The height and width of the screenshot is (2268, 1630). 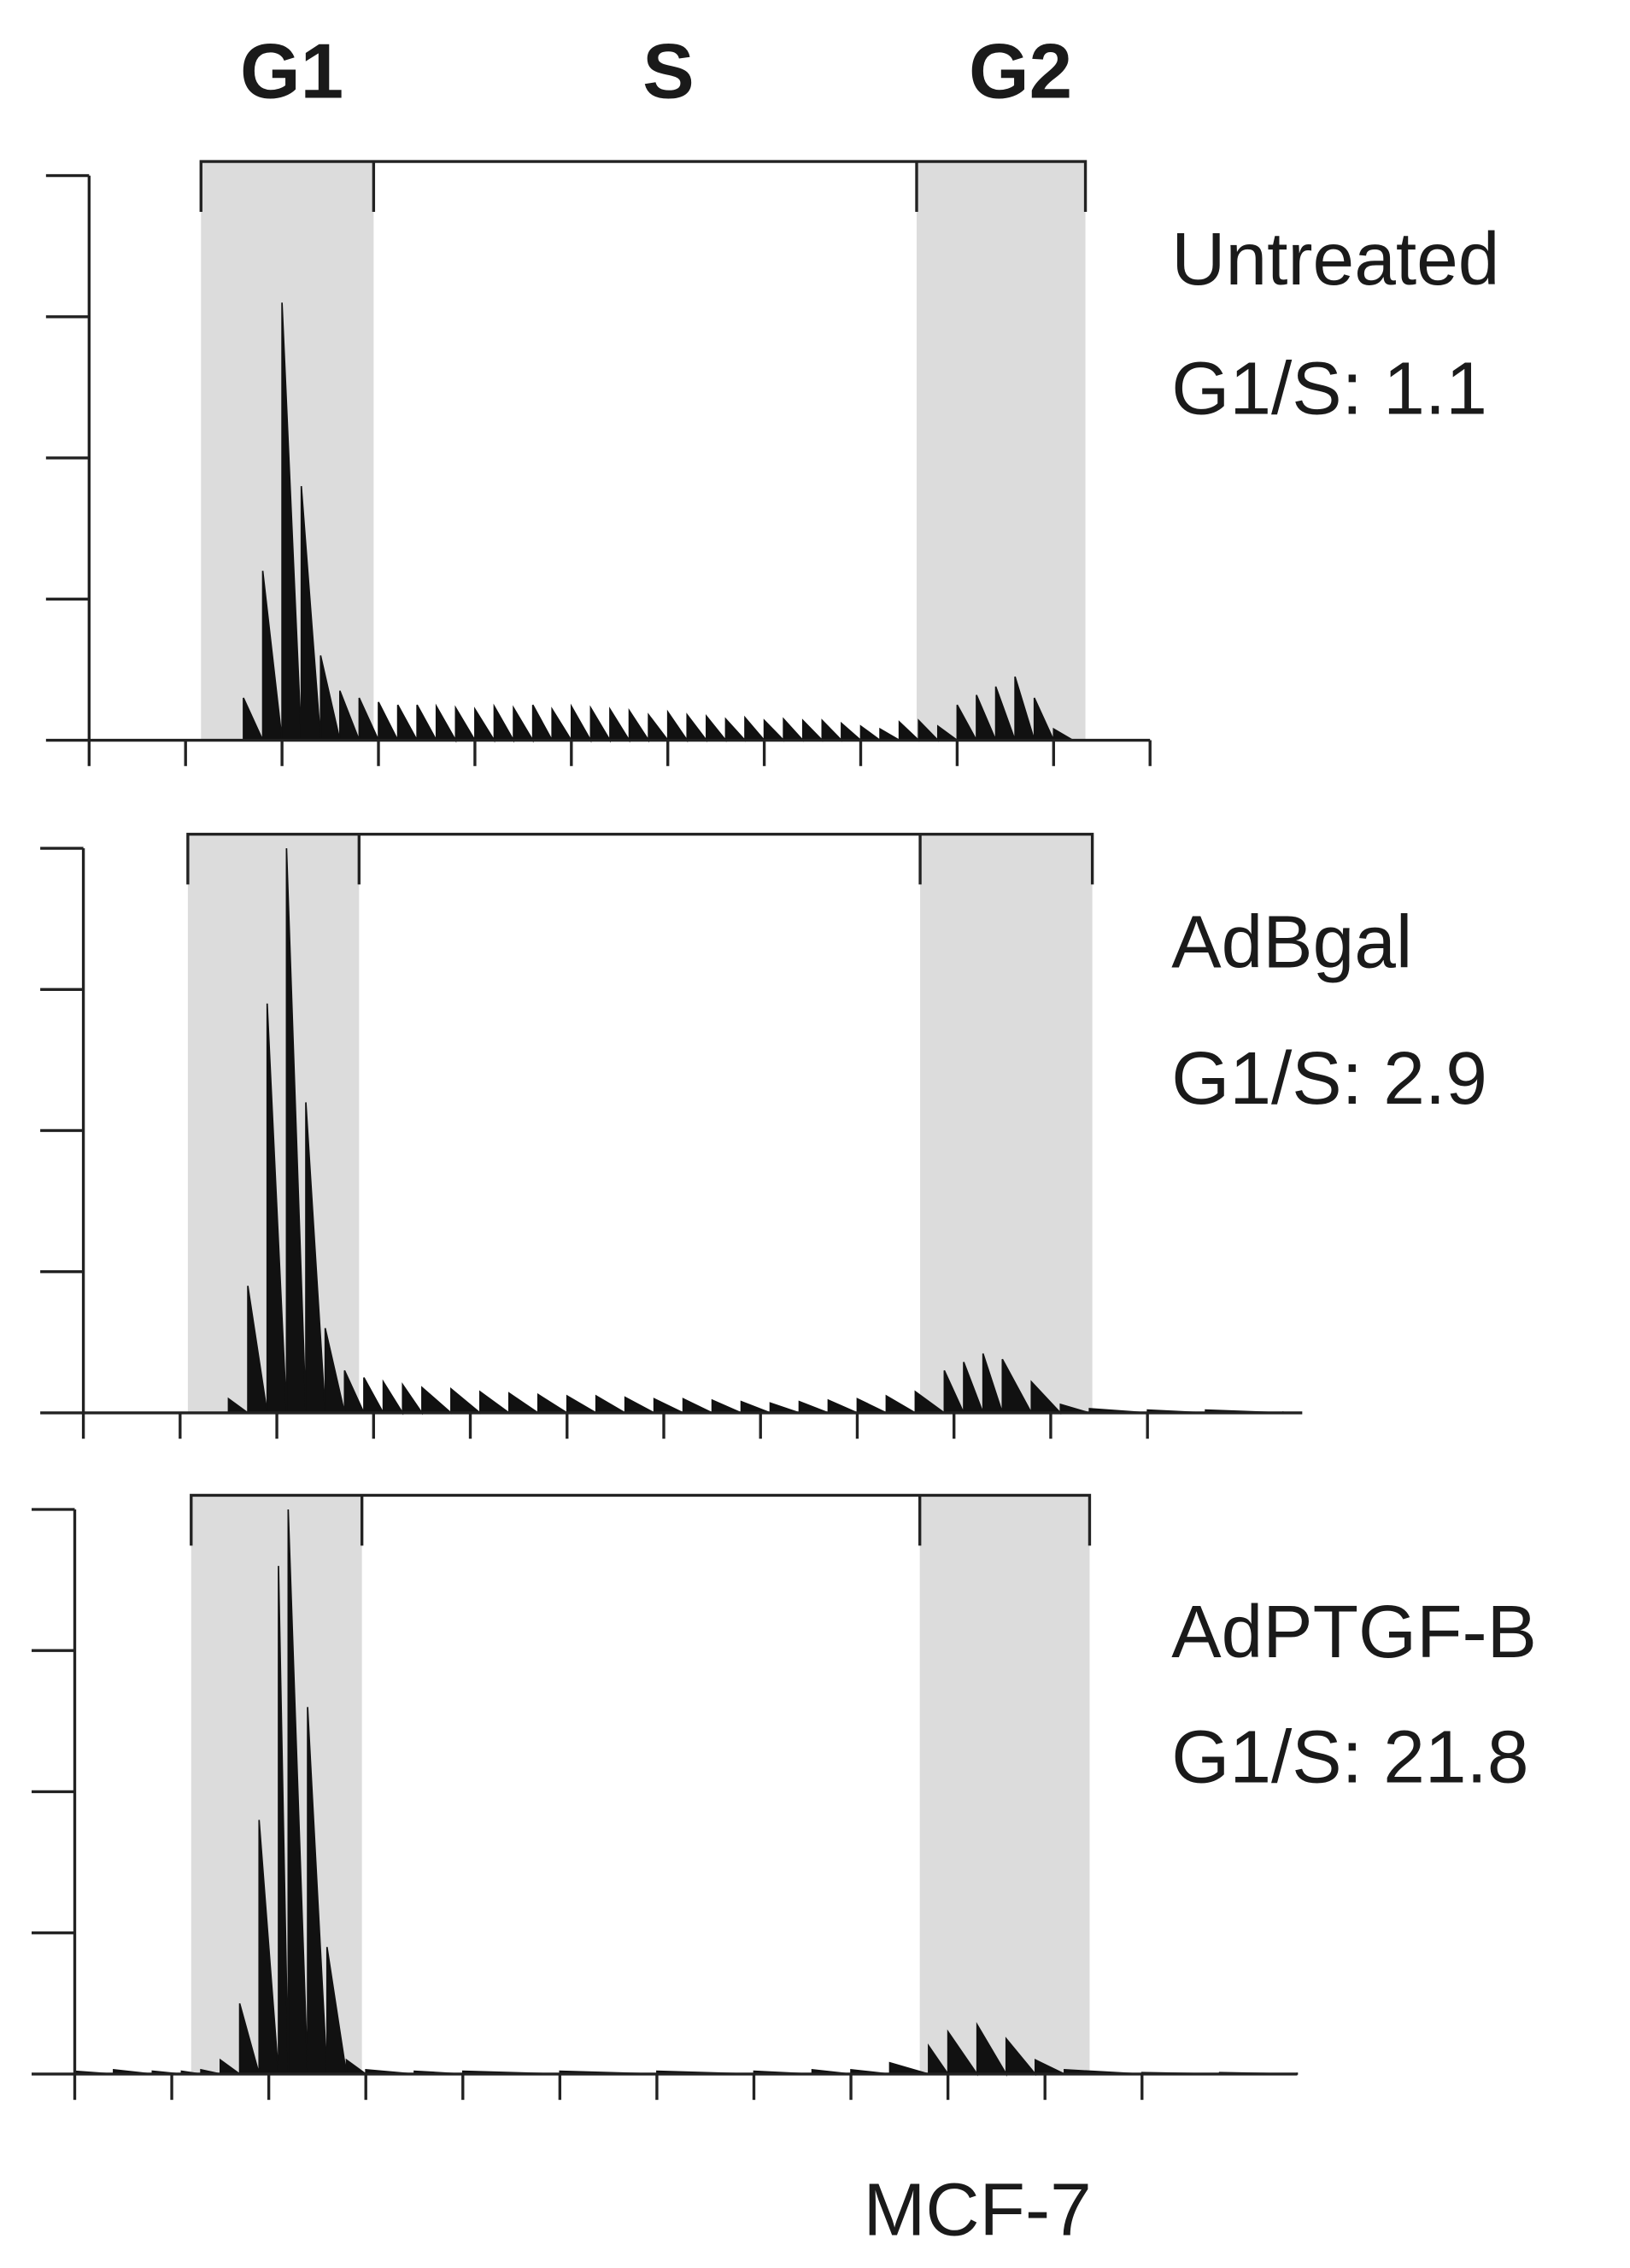 I want to click on ratio-label: G1/S: 1.1, so click(x=1329, y=389).